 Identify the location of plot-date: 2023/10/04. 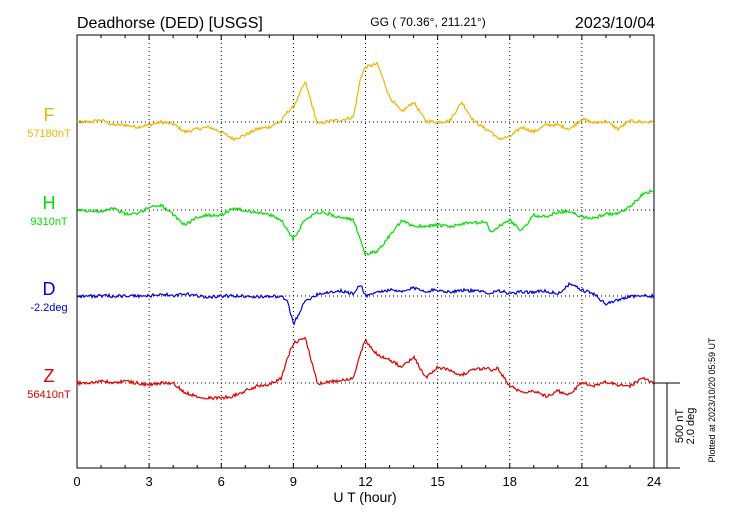
(615, 23).